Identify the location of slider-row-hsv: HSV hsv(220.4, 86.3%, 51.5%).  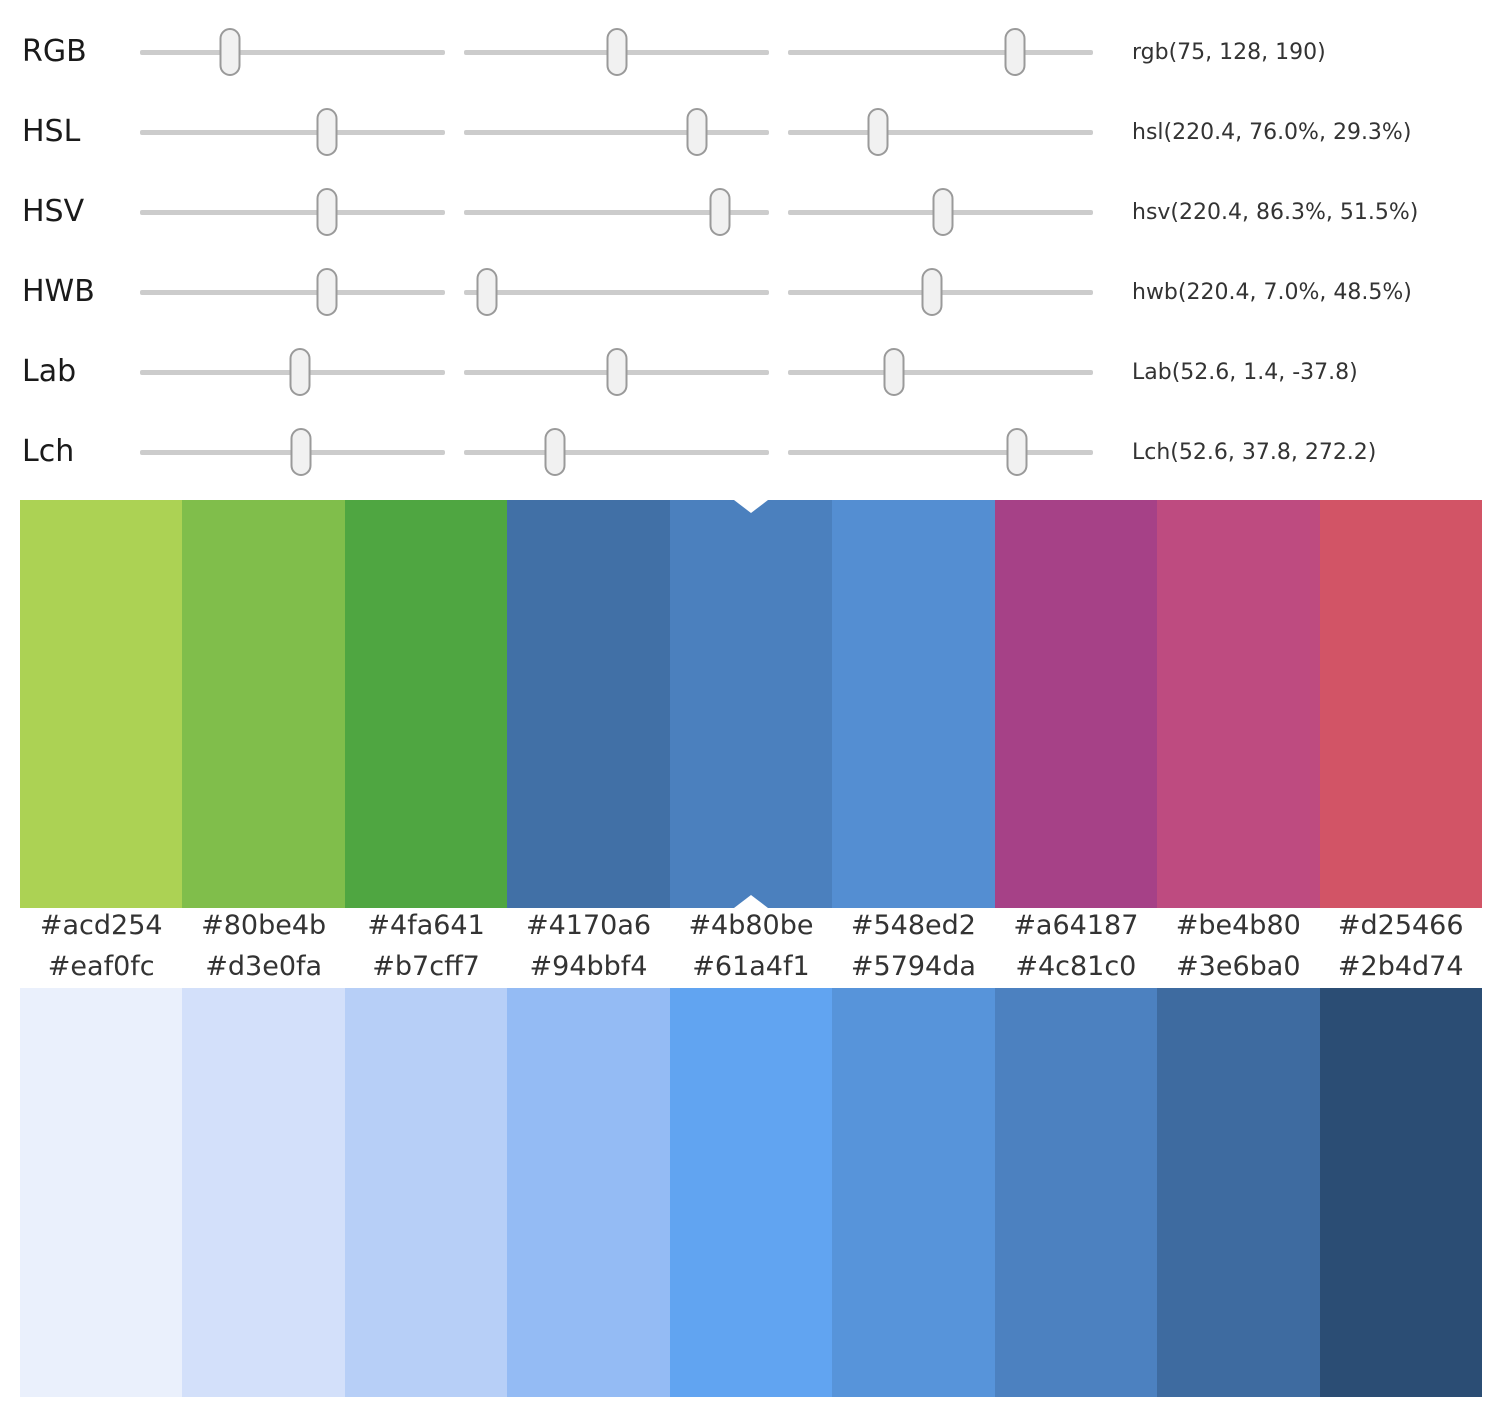
(750, 212).